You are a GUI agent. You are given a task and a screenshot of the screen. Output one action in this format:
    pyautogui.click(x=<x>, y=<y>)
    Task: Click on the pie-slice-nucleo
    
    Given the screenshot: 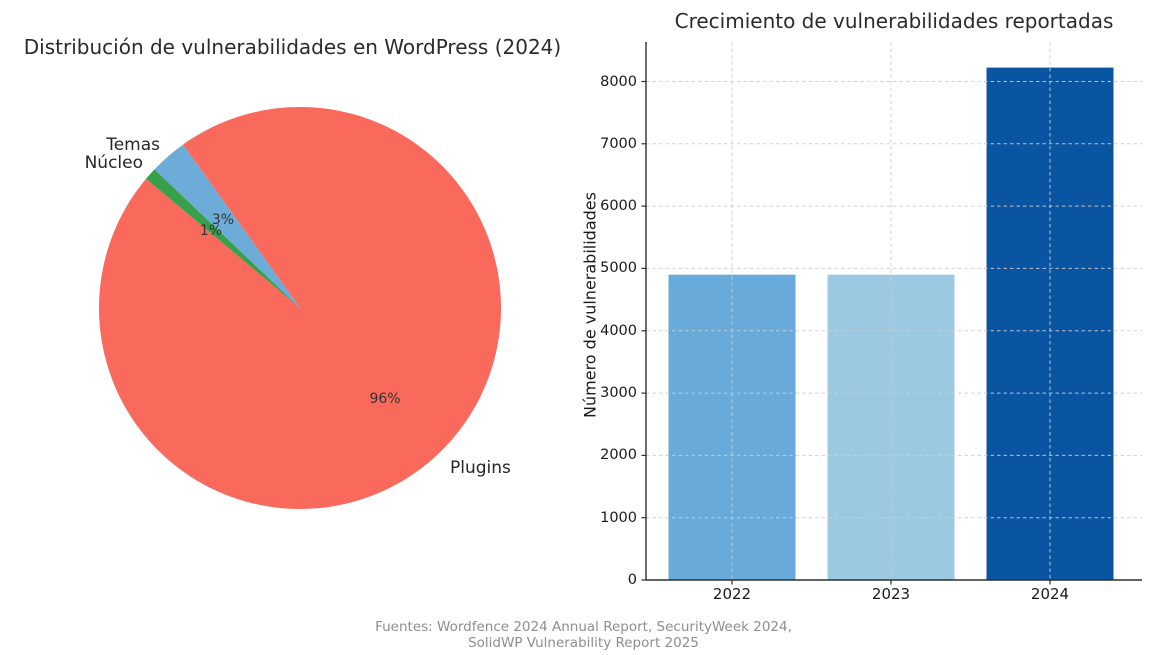 What is the action you would take?
    pyautogui.click(x=223, y=238)
    